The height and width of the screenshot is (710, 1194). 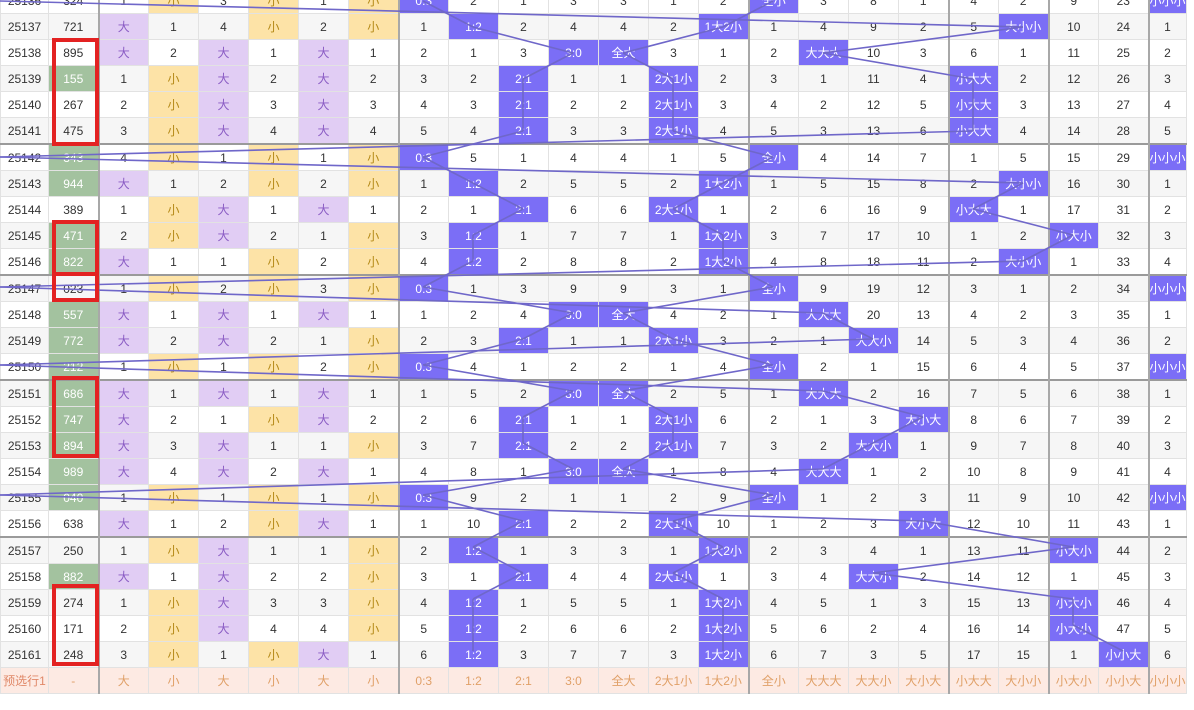 I want to click on hit-cell: 13, so click(x=1023, y=602).